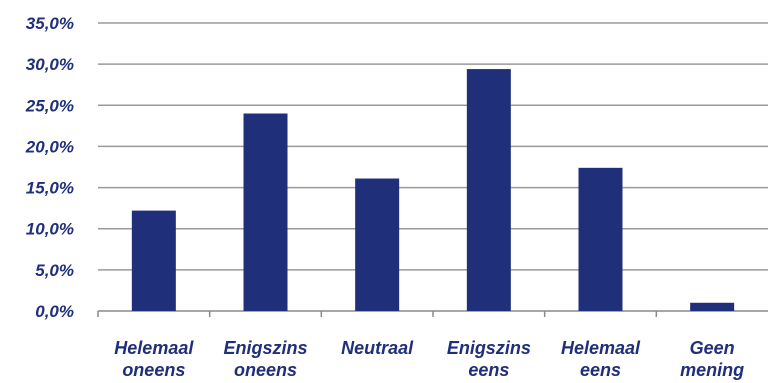 This screenshot has width=768, height=383. Describe the element at coordinates (50, 23) in the screenshot. I see `y-tick-label: 35,0%` at that location.